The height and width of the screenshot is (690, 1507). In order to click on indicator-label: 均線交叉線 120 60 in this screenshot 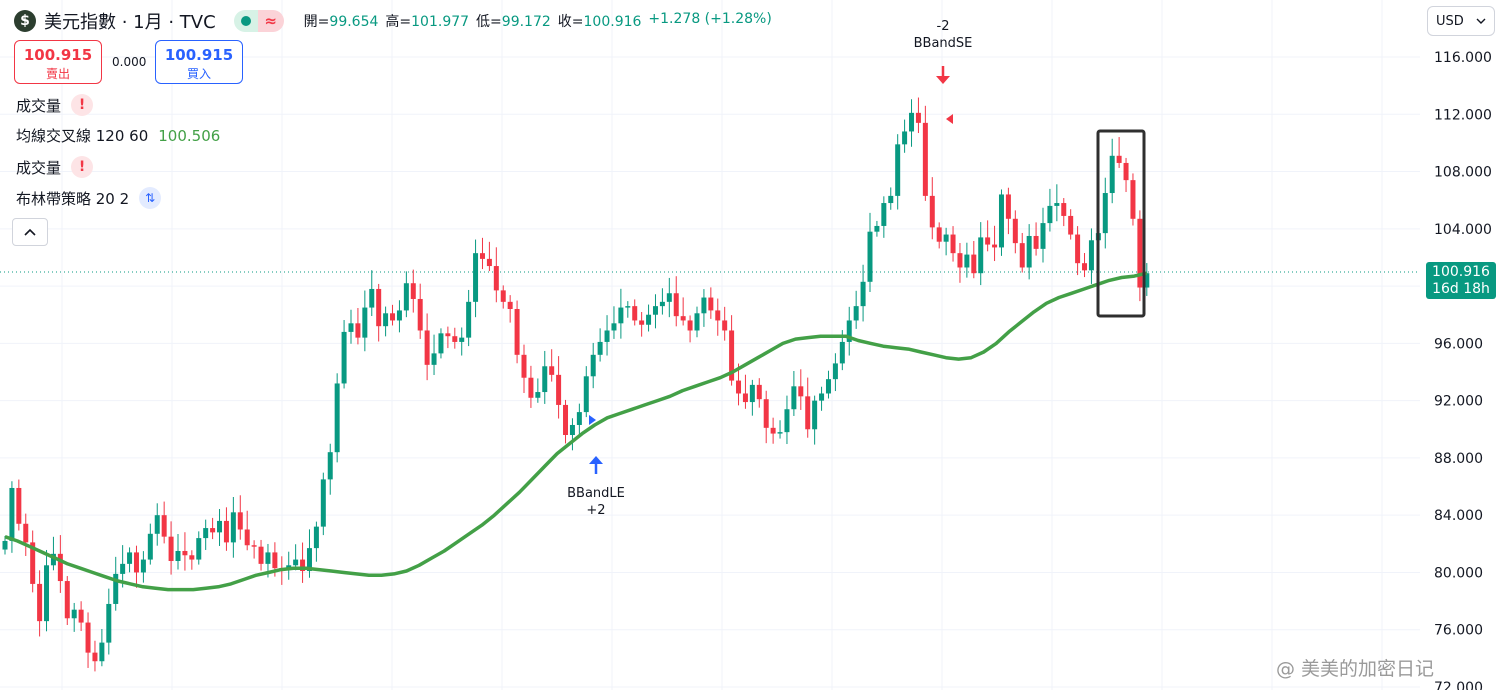, I will do `click(82, 136)`.